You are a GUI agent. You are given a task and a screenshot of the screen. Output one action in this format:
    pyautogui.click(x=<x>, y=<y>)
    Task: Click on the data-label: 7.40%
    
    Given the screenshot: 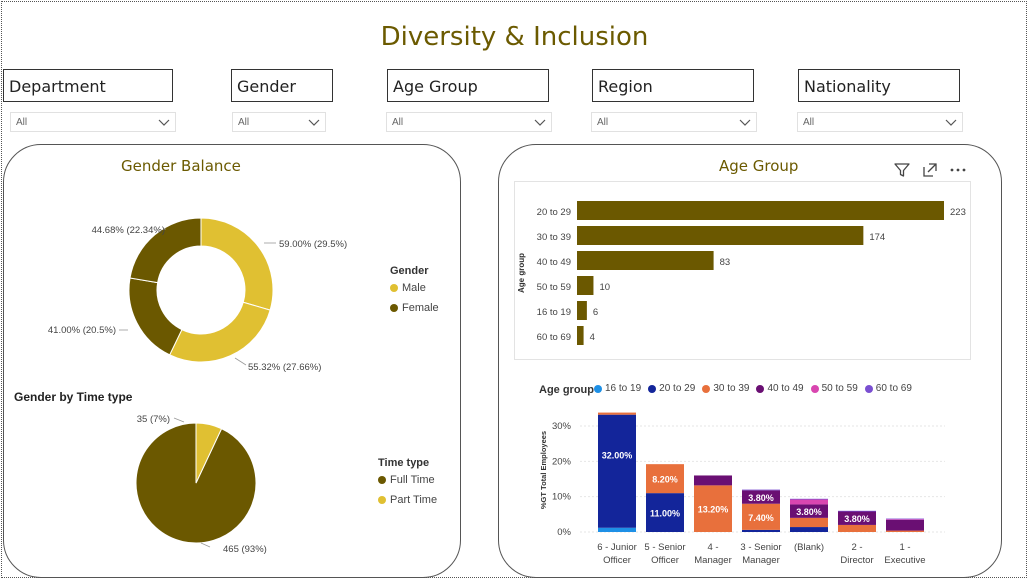 What is the action you would take?
    pyautogui.click(x=761, y=518)
    